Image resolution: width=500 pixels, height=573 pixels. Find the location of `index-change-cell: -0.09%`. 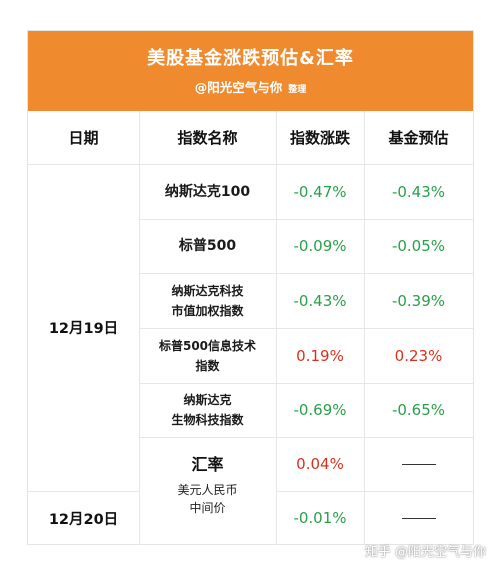

index-change-cell: -0.09% is located at coordinates (320, 246).